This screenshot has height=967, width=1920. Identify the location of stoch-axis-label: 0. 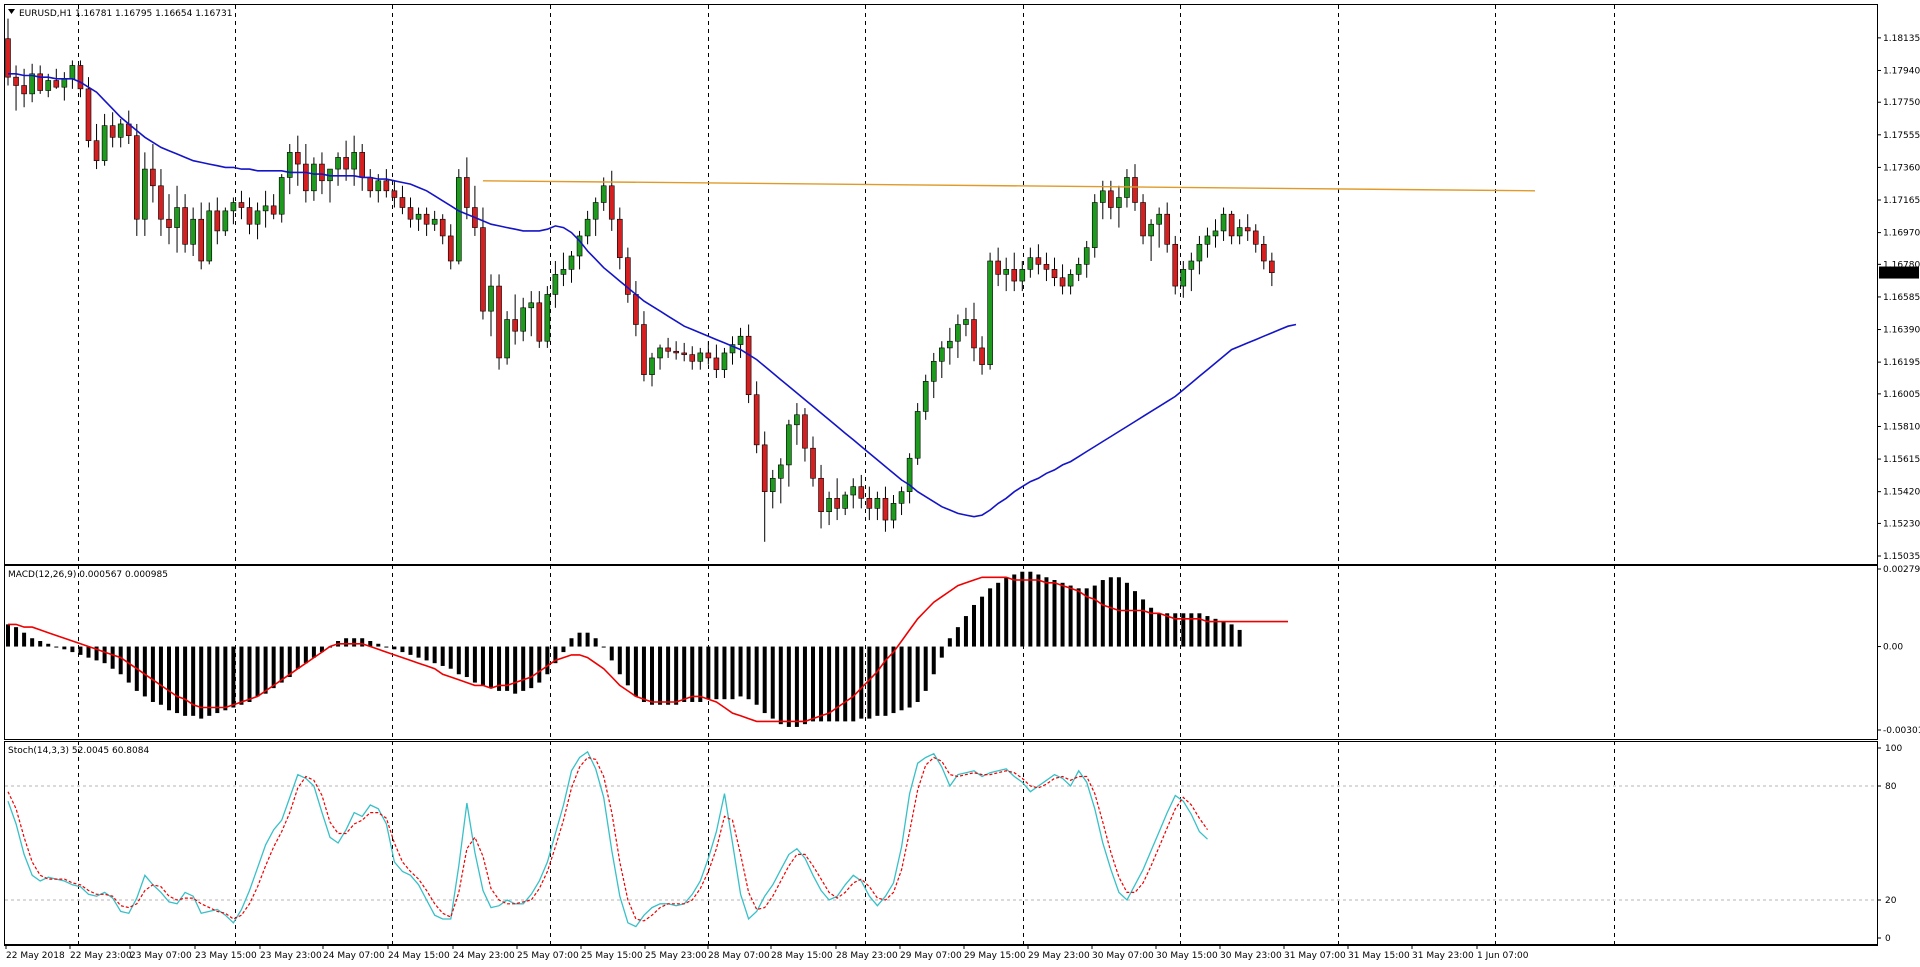
(1888, 939).